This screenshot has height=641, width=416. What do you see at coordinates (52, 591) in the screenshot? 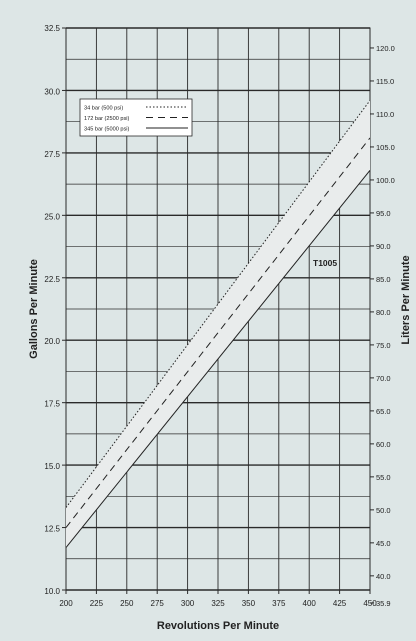
I see `y-tick-label: 10.0` at bounding box center [52, 591].